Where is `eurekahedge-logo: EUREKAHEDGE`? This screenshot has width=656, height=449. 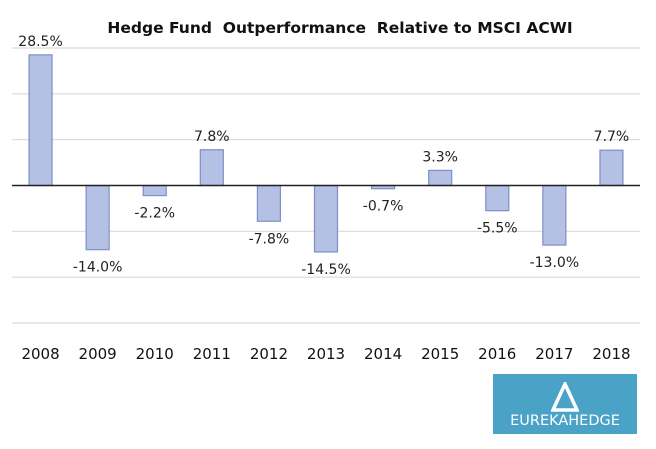
eurekahedge-logo: EUREKAHEDGE is located at coordinates (565, 404).